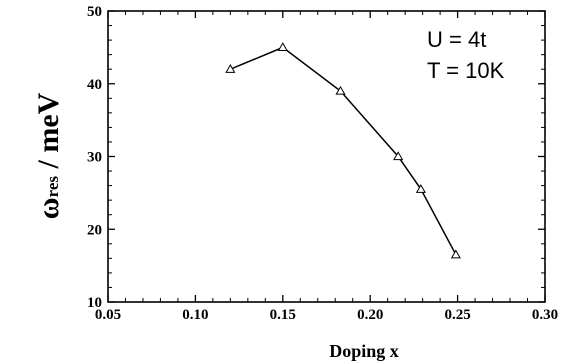 The width and height of the screenshot is (576, 364). Describe the element at coordinates (364, 351) in the screenshot. I see `x-axis-label: Doping x` at that location.